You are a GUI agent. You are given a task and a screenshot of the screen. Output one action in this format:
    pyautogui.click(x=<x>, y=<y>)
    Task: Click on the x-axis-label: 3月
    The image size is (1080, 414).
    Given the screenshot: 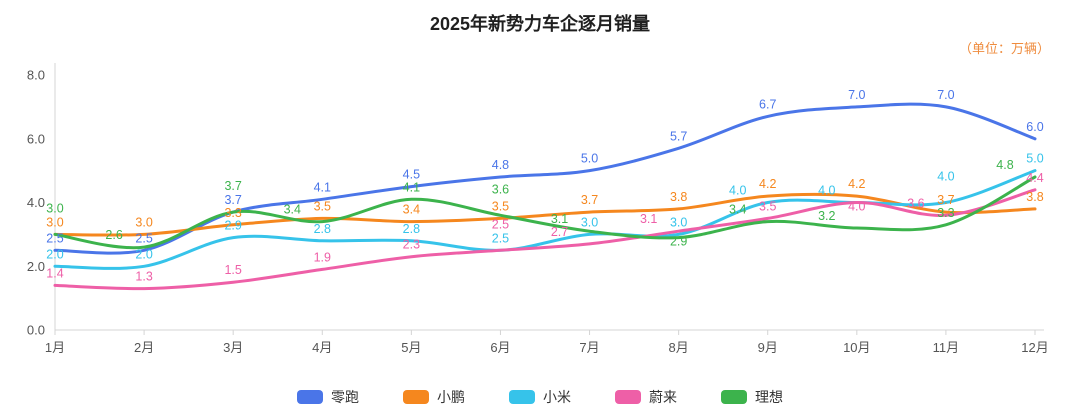 What is the action you would take?
    pyautogui.click(x=233, y=347)
    